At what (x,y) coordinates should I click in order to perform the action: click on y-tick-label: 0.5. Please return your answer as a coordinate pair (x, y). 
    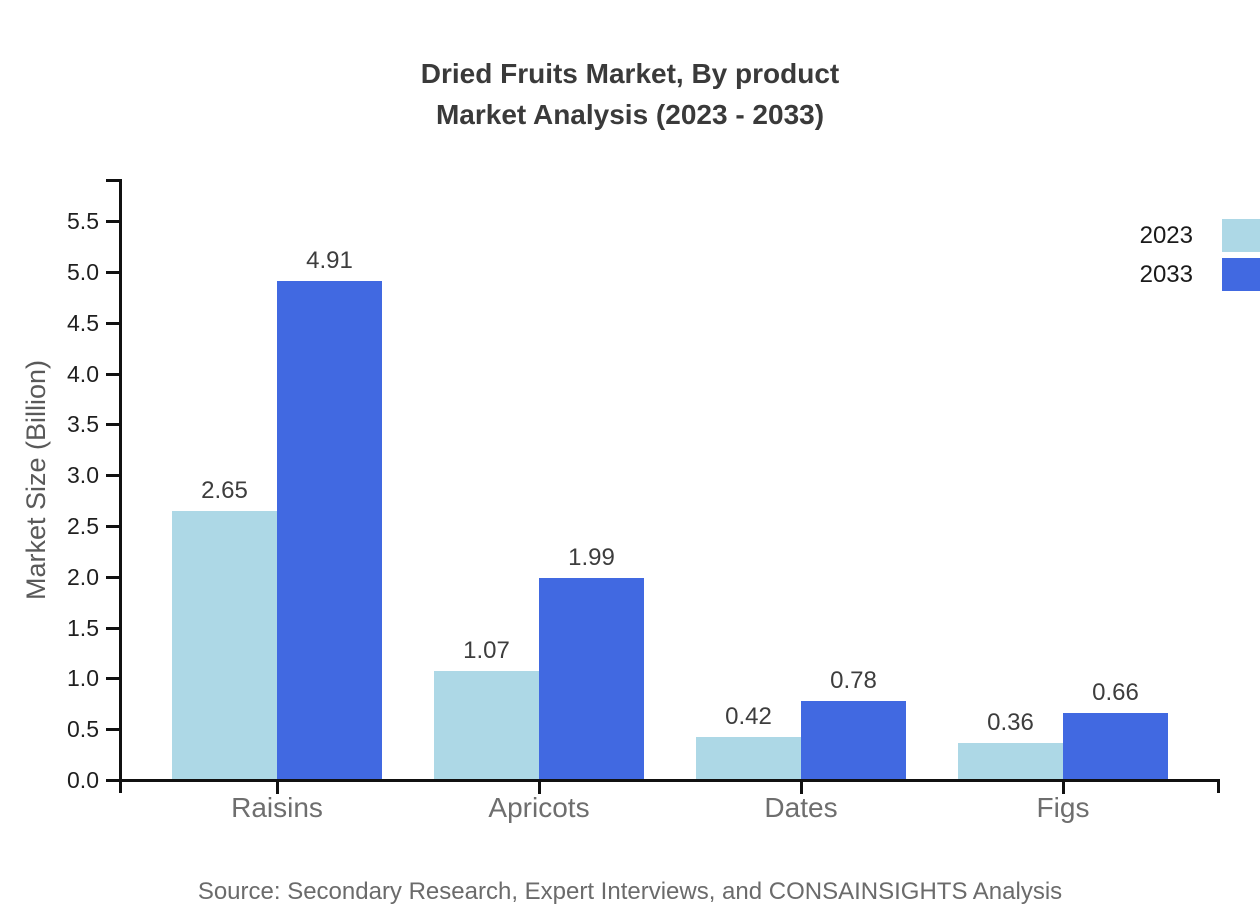
    Looking at the image, I should click on (83, 729).